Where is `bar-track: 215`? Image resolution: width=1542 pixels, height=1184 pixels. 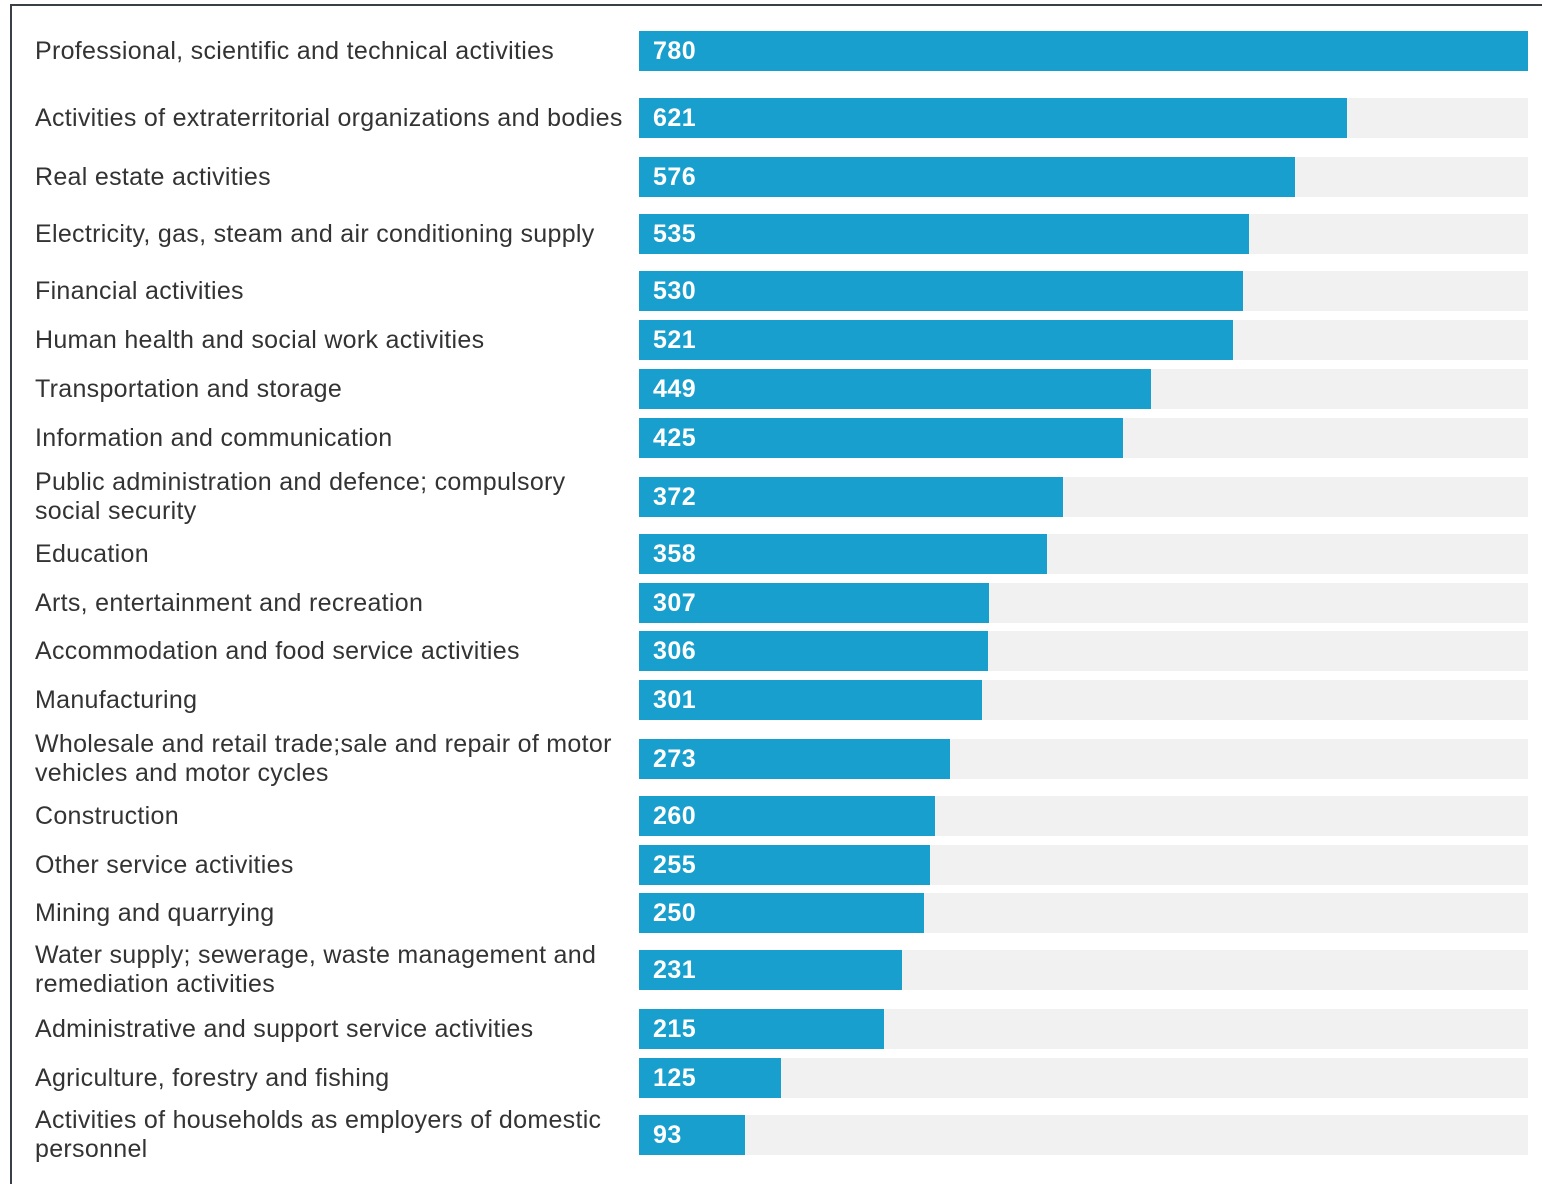 bar-track: 215 is located at coordinates (1083, 1029).